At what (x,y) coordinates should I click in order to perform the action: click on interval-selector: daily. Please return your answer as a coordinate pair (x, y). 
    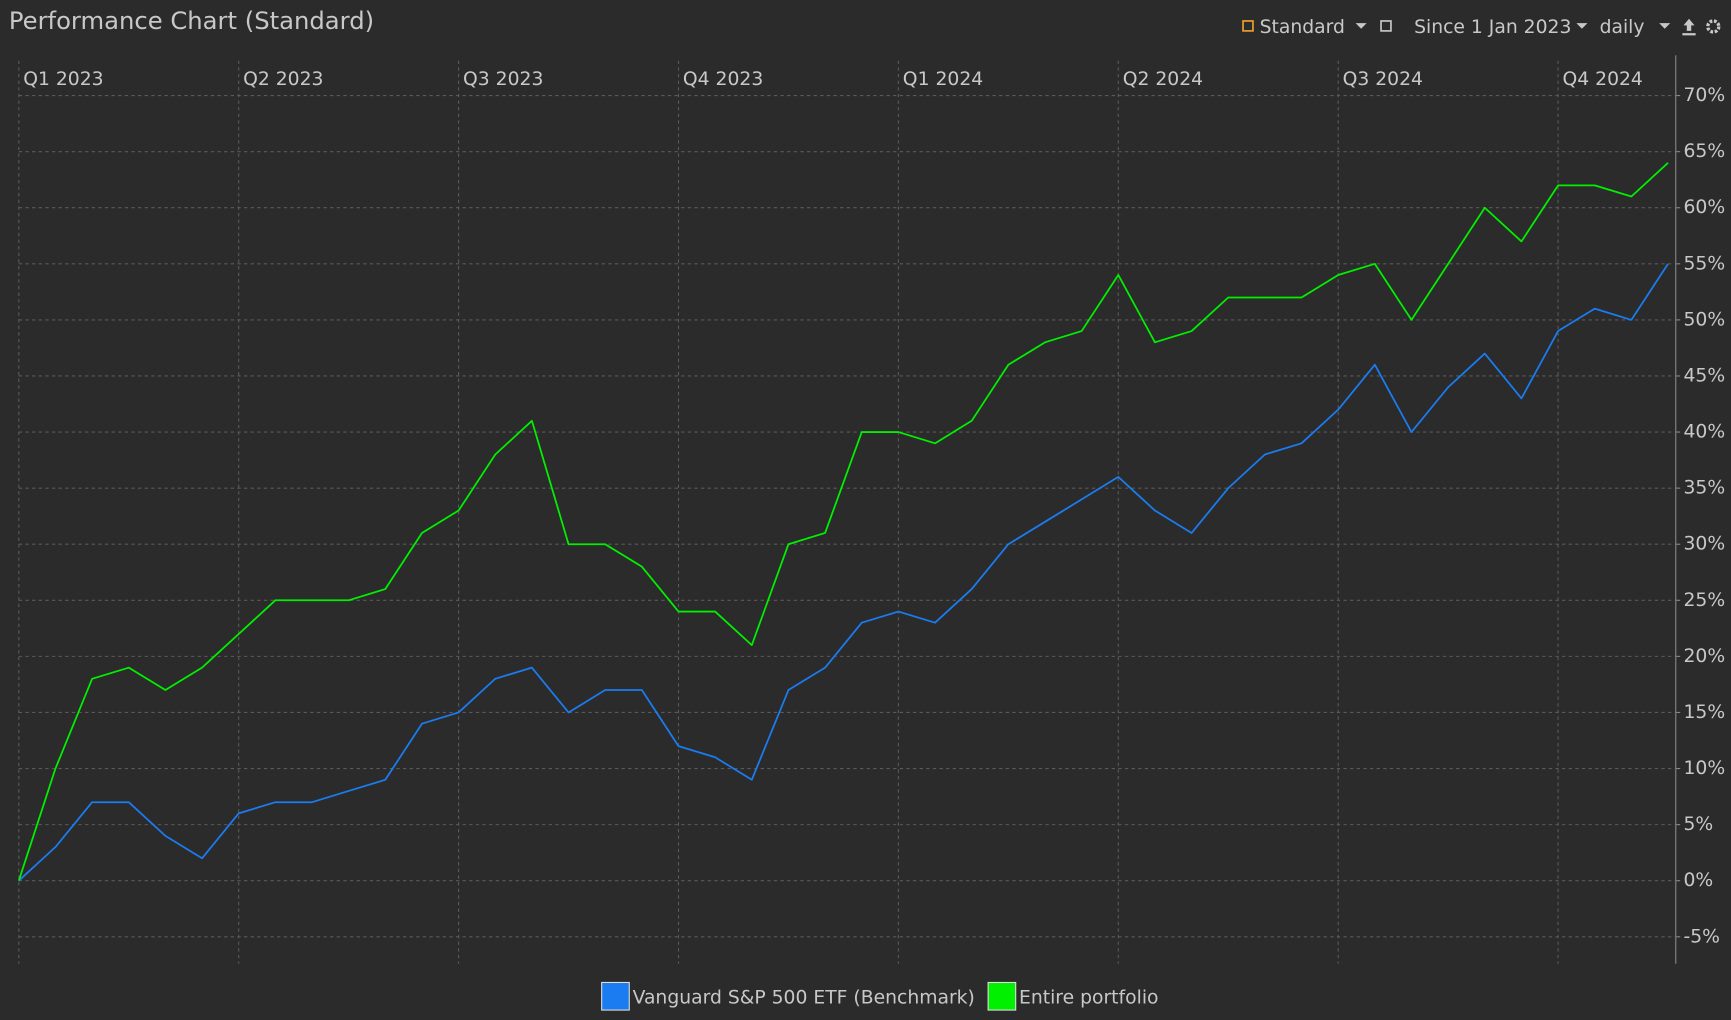
    Looking at the image, I should click on (1622, 27).